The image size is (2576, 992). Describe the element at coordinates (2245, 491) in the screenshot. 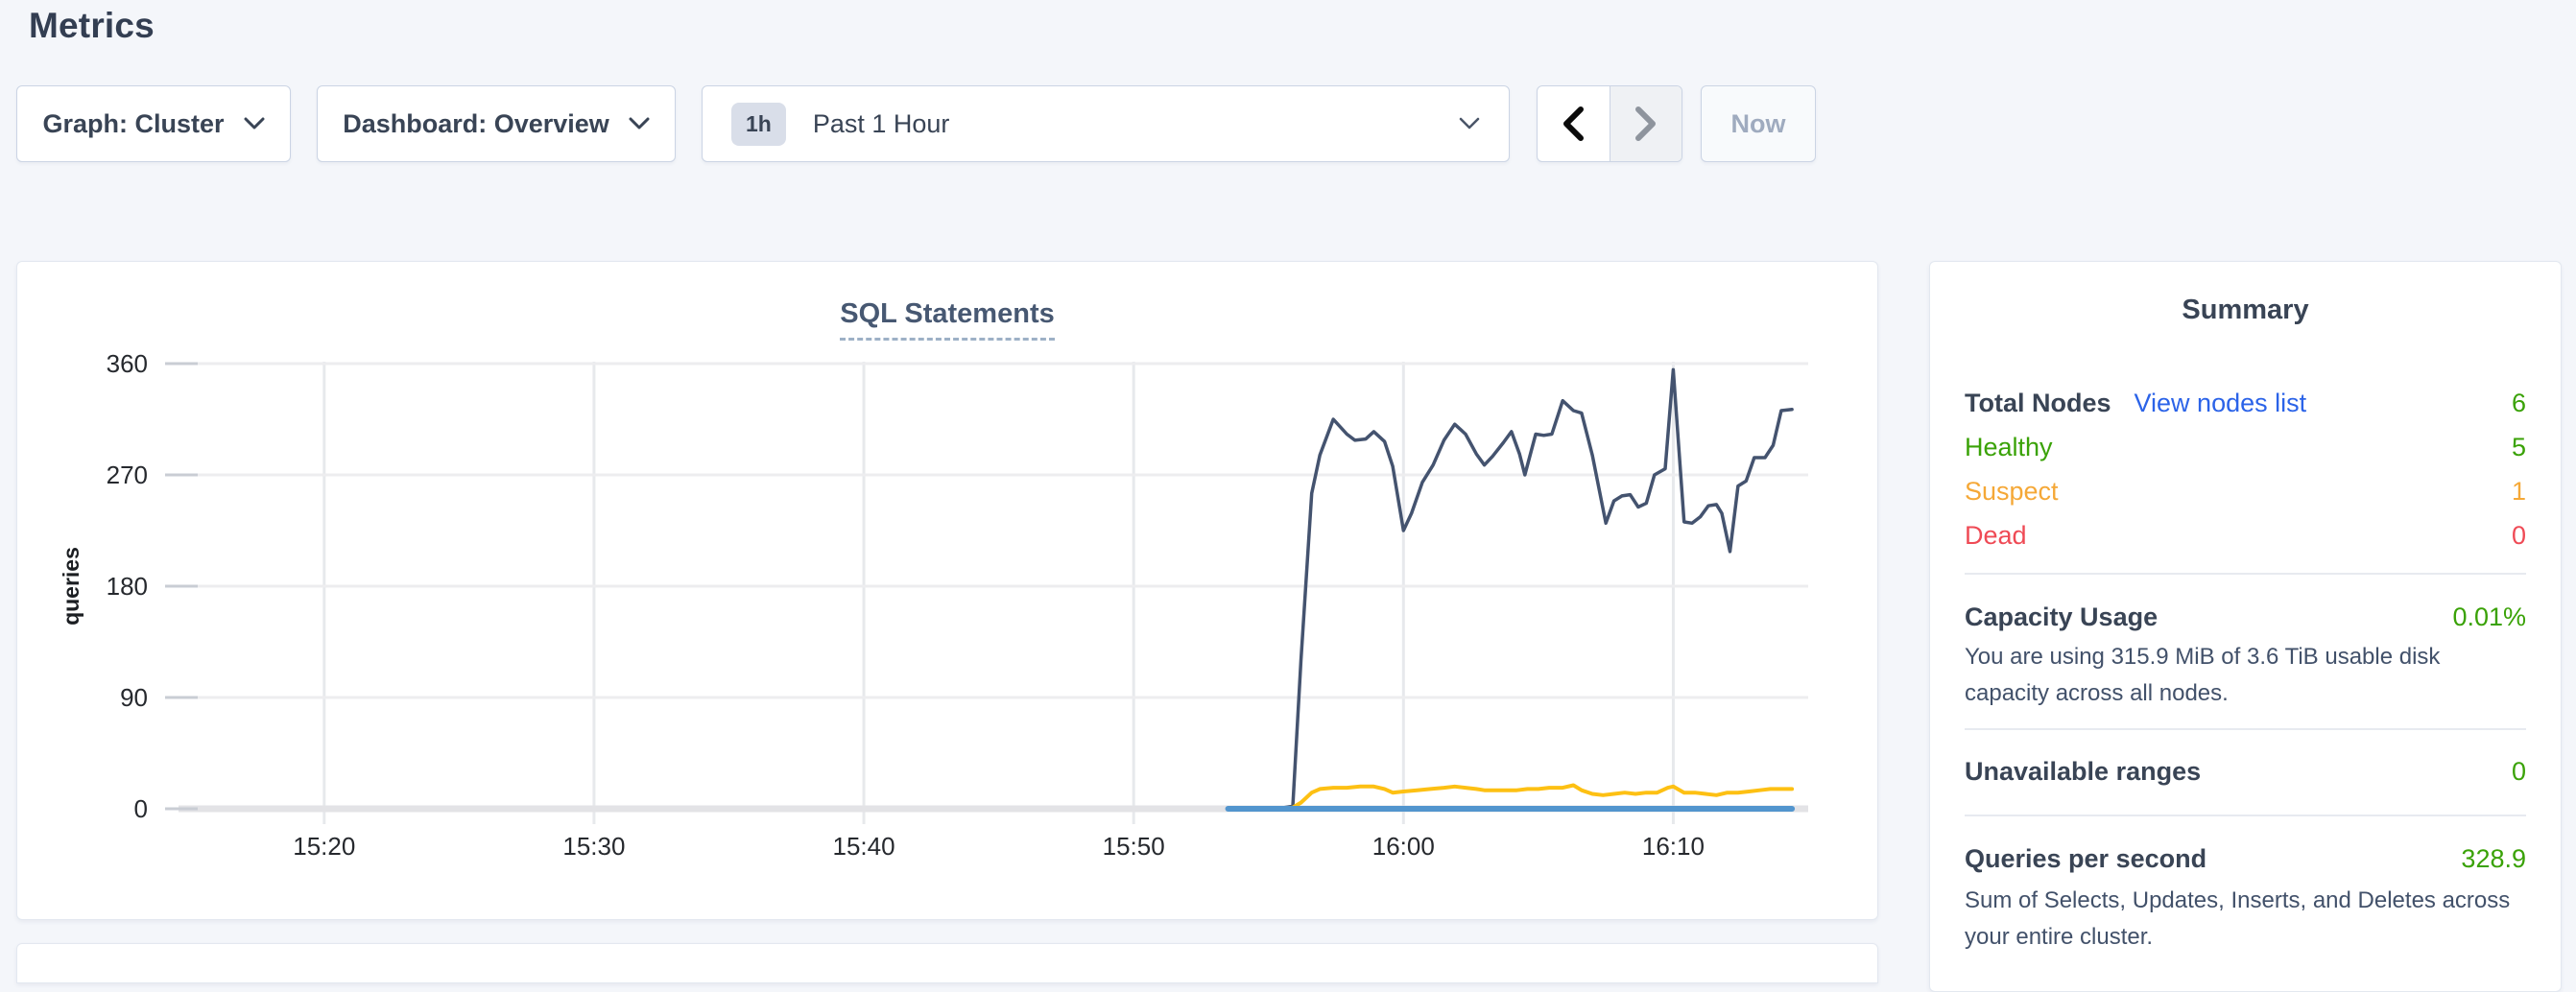

I see `summary-row-suspect: Suspect 1` at that location.